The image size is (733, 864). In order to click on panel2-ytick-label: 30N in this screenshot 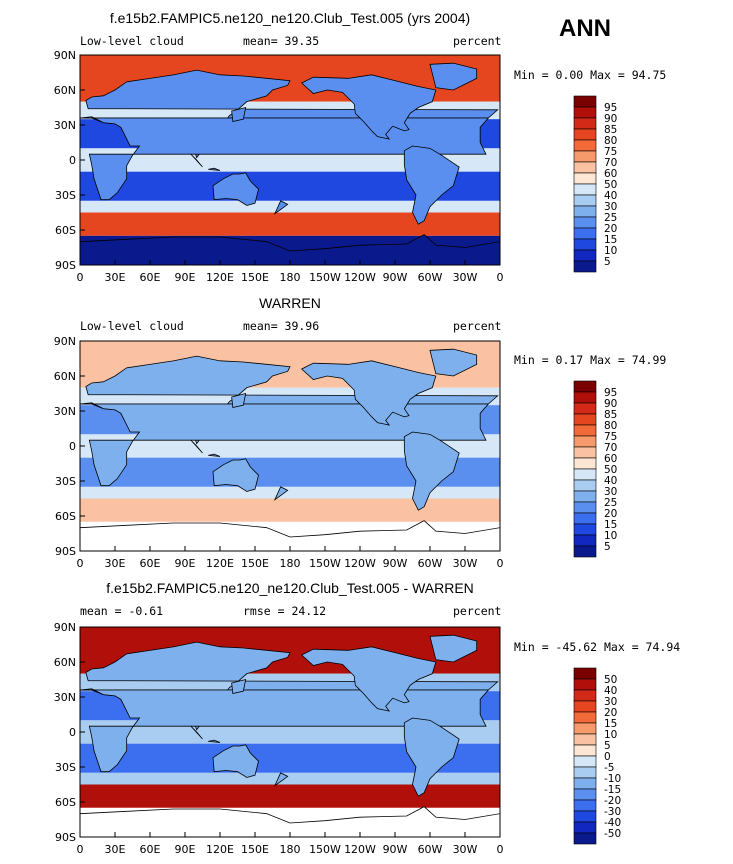, I will do `click(65, 411)`.